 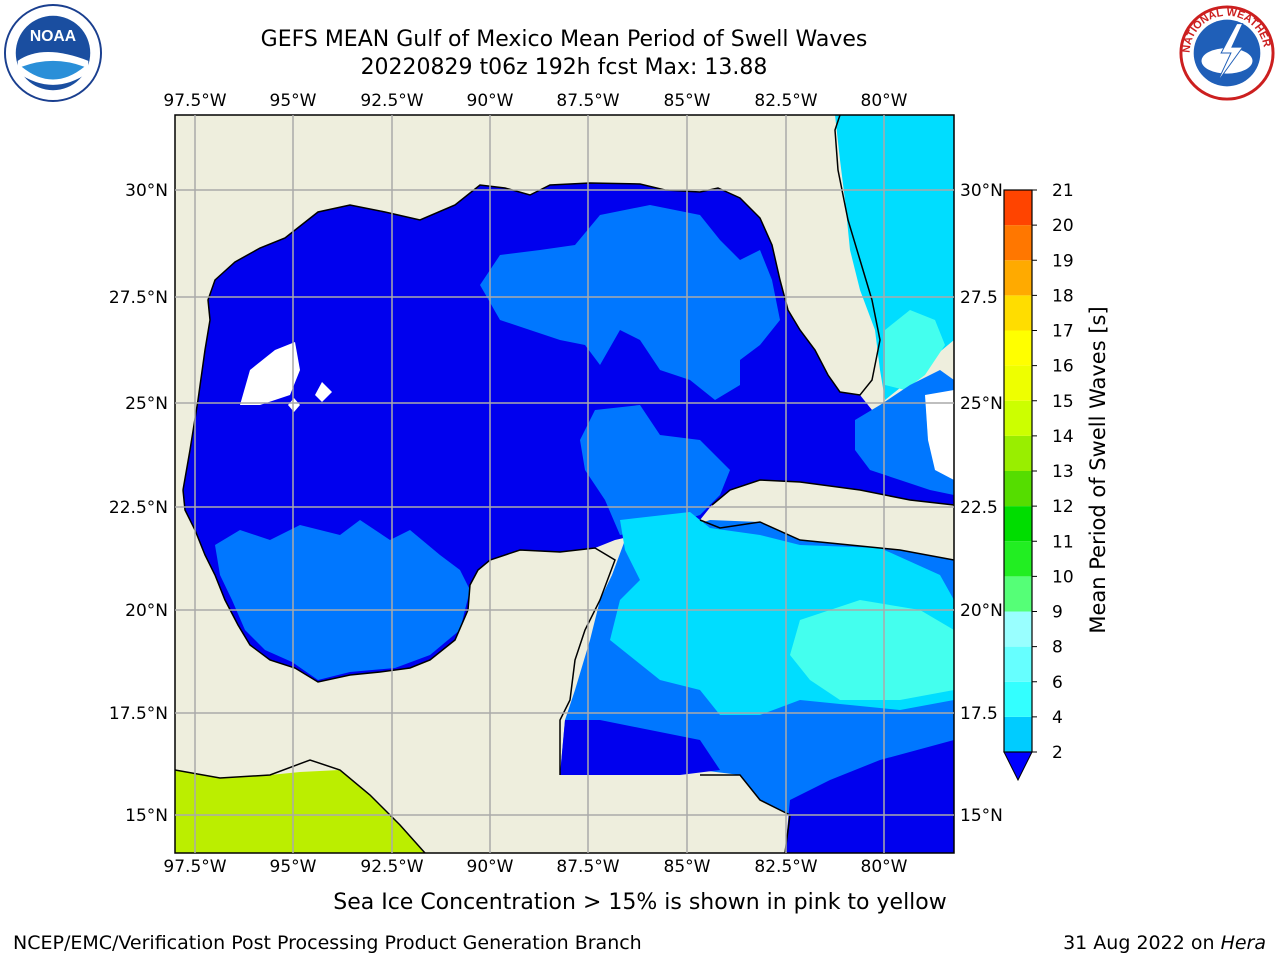 What do you see at coordinates (391, 101) in the screenshot?
I see `lon-label-top: 92.5°W` at bounding box center [391, 101].